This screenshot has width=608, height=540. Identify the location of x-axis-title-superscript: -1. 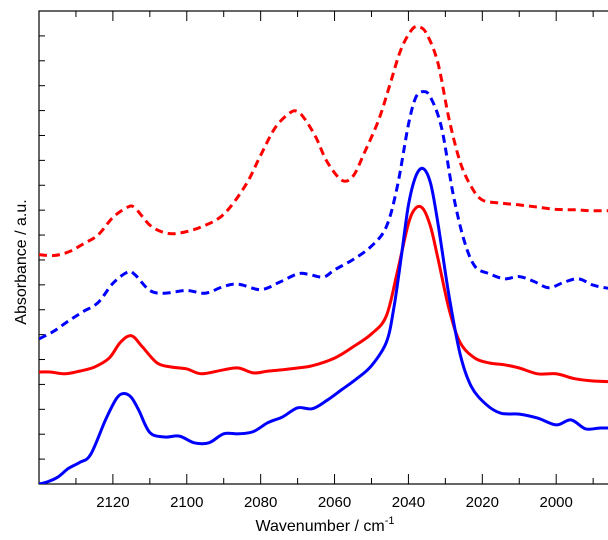
(390, 521).